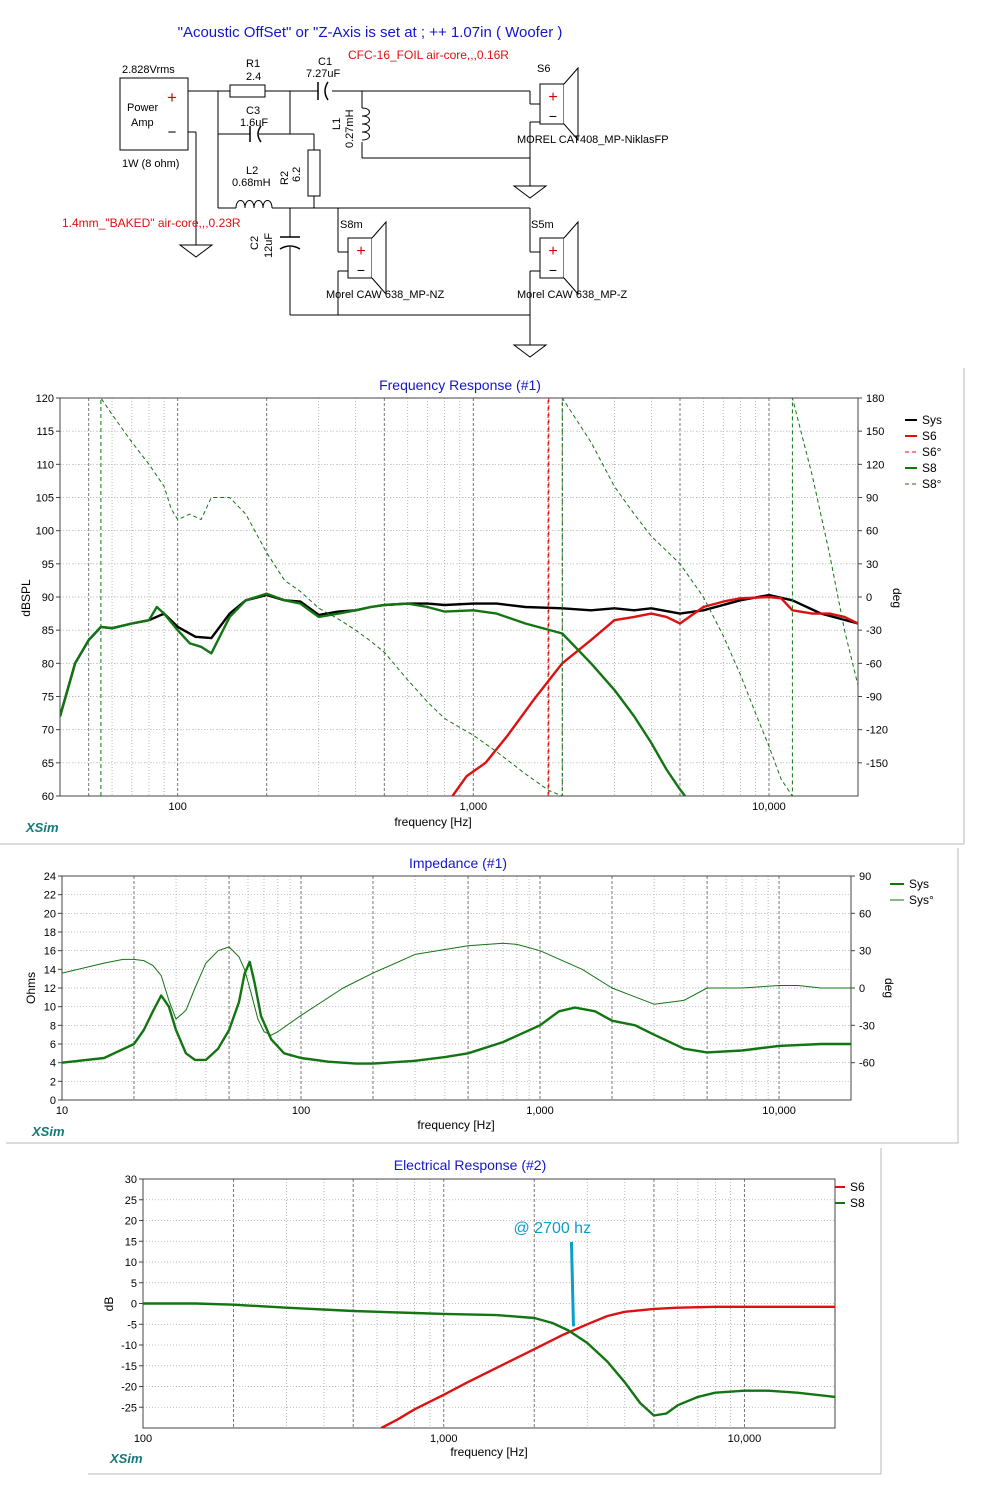  I want to click on r2-value: 6.2, so click(297, 174).